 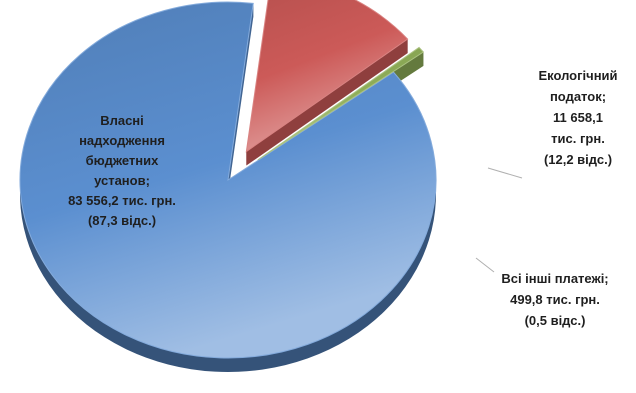 What do you see at coordinates (578, 138) in the screenshot?
I see `data-label-line: тис. грн.` at bounding box center [578, 138].